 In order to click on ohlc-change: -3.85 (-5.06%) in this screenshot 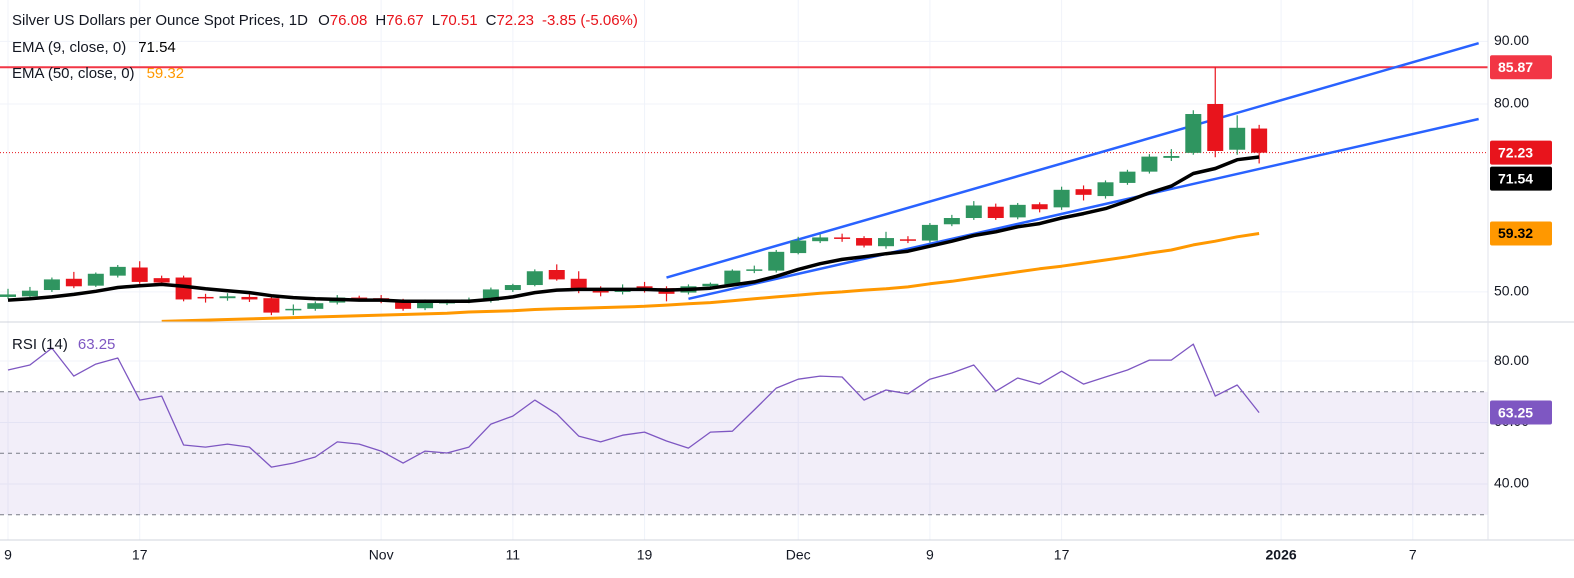, I will do `click(590, 20)`.